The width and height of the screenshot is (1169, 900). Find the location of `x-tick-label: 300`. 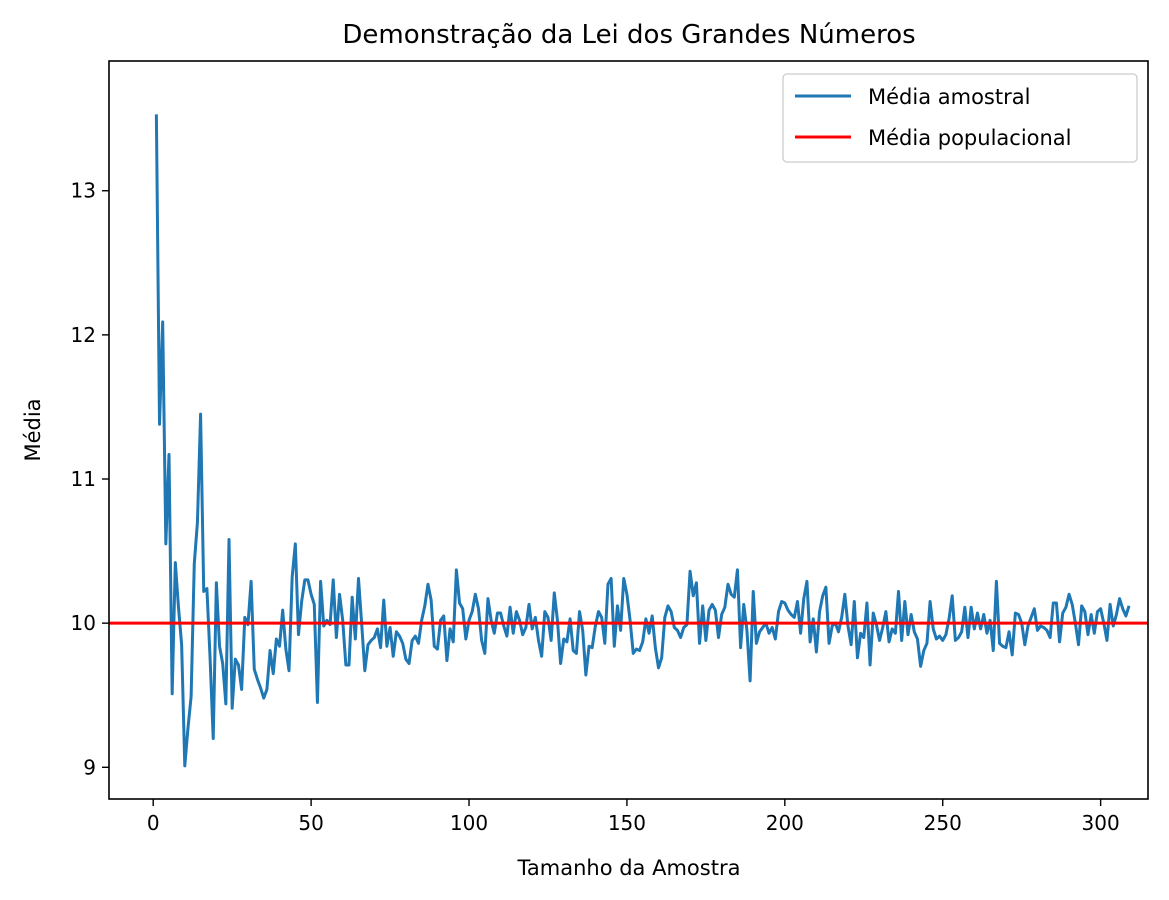

x-tick-label: 300 is located at coordinates (1101, 823).